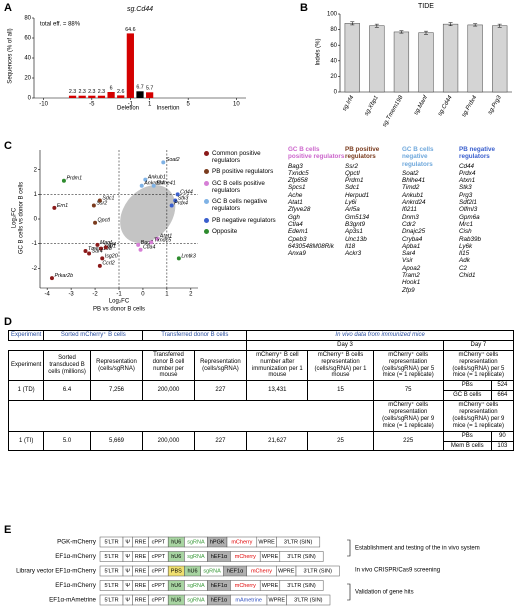 The width and height of the screenshot is (520, 611). What do you see at coordinates (245, 157) in the screenshot?
I see `legend-item: Common positive regulators` at bounding box center [245, 157].